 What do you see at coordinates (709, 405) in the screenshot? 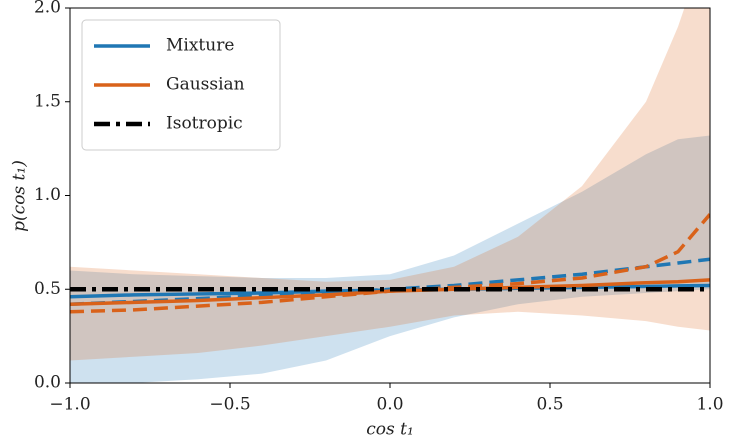
I see `x-tick-label: 1.0` at bounding box center [709, 405].